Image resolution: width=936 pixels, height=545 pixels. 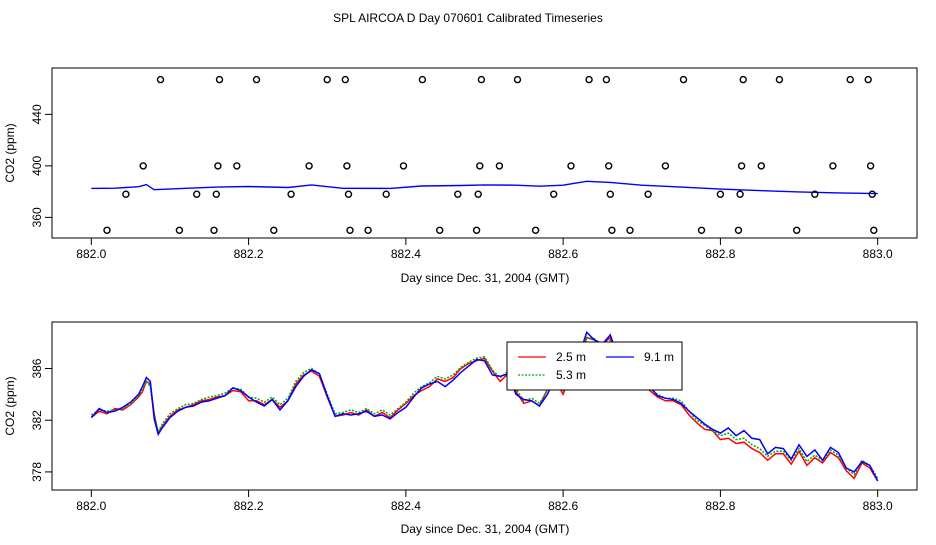 I want to click on top-series-line, so click(x=484, y=187).